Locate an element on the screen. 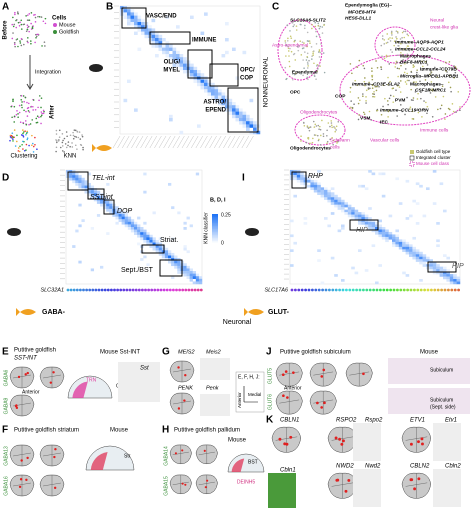 This screenshot has height=508, width=474. colorbar-step is located at coordinates (215, 227).